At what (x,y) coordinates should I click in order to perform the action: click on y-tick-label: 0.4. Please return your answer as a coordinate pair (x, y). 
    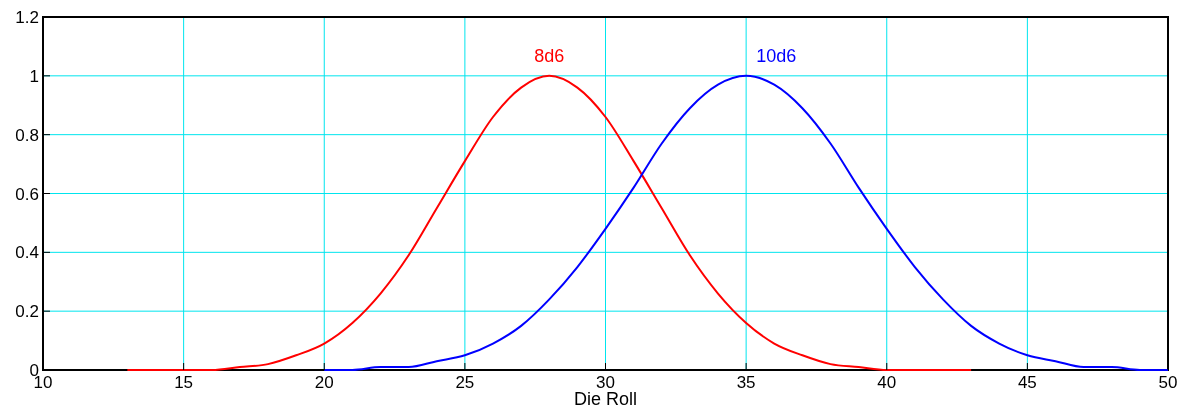
    Looking at the image, I should click on (27, 253).